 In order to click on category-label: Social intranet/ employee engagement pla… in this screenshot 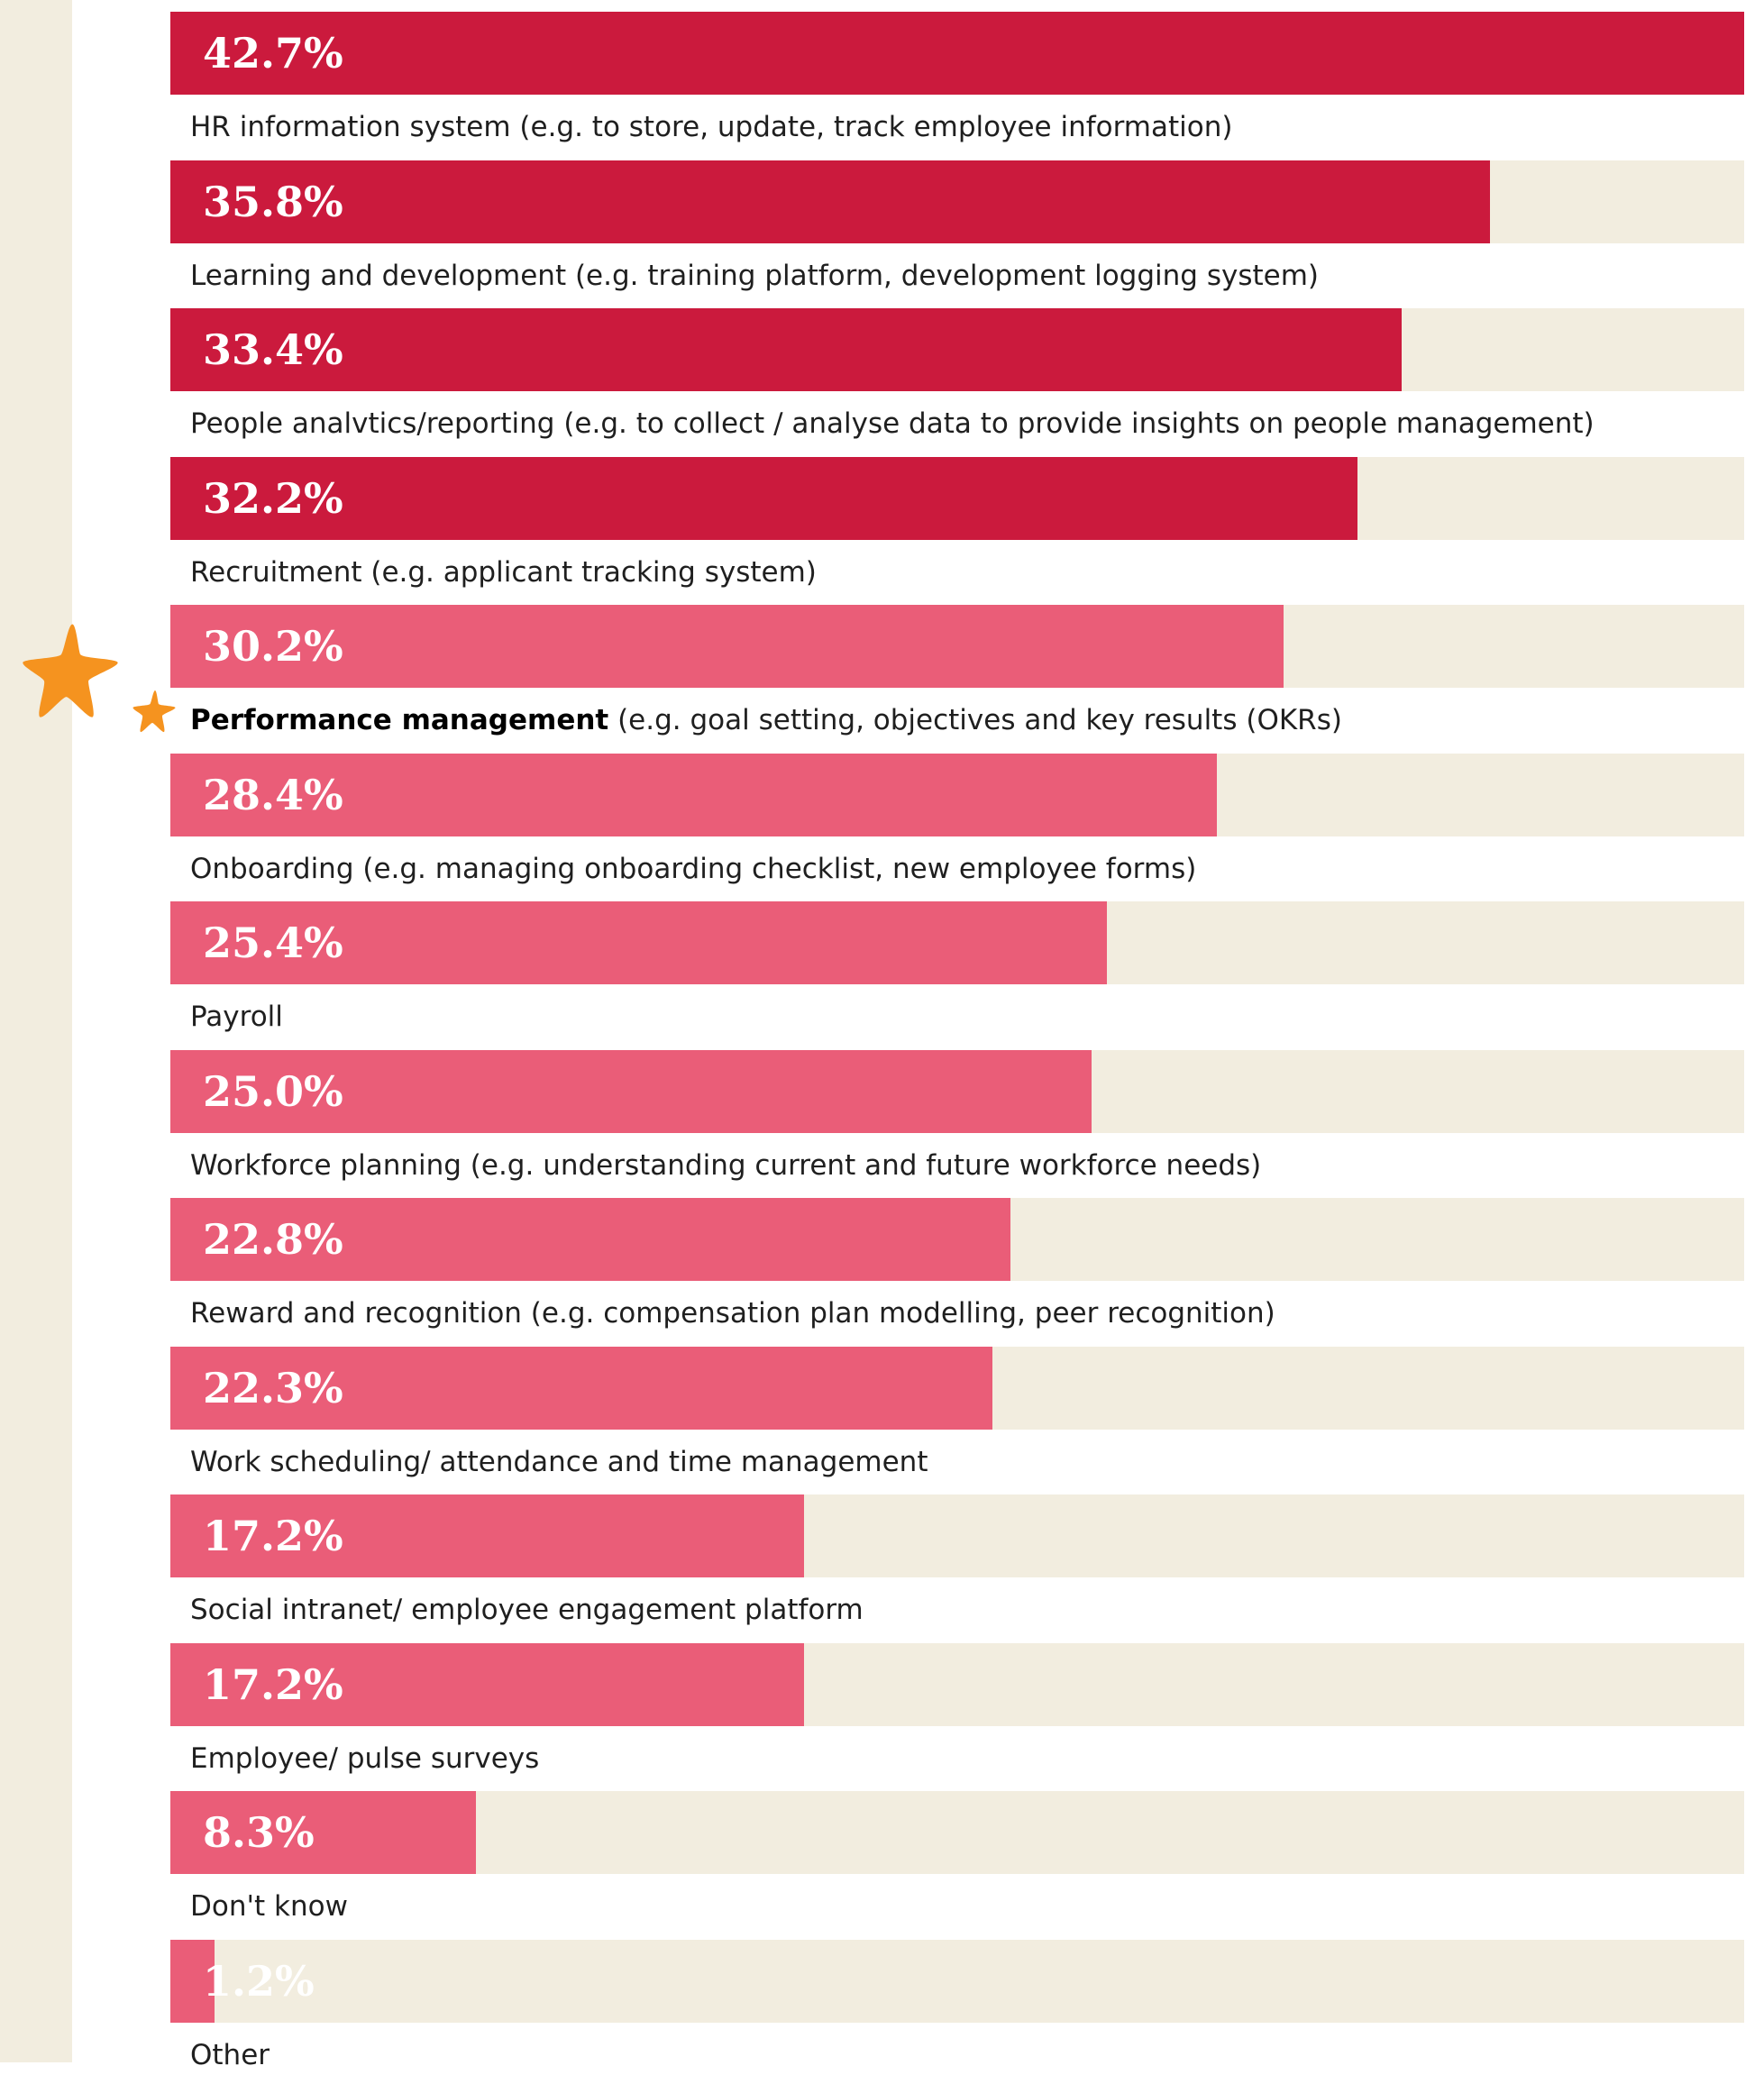, I will do `click(527, 1610)`.